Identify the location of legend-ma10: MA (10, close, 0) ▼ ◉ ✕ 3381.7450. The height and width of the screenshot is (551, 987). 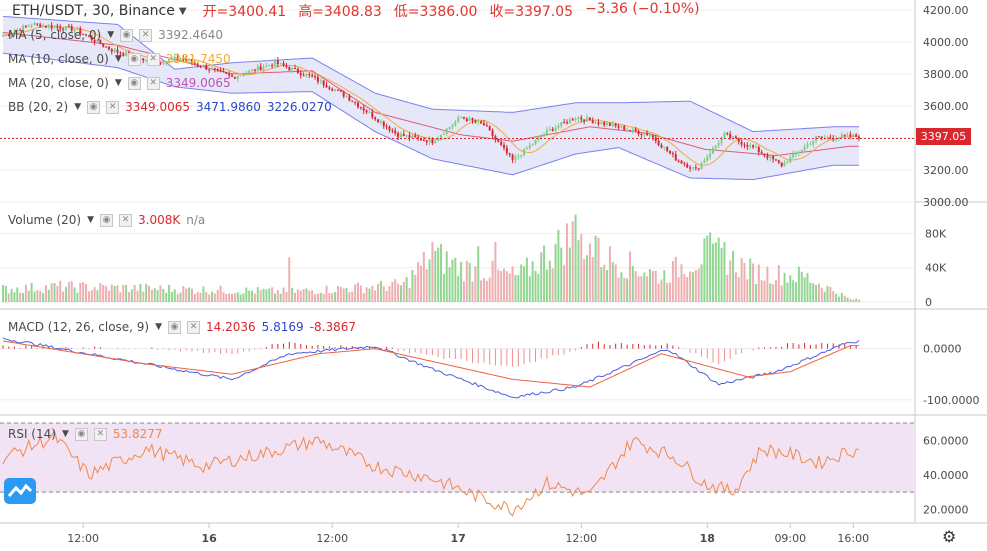
(119, 59).